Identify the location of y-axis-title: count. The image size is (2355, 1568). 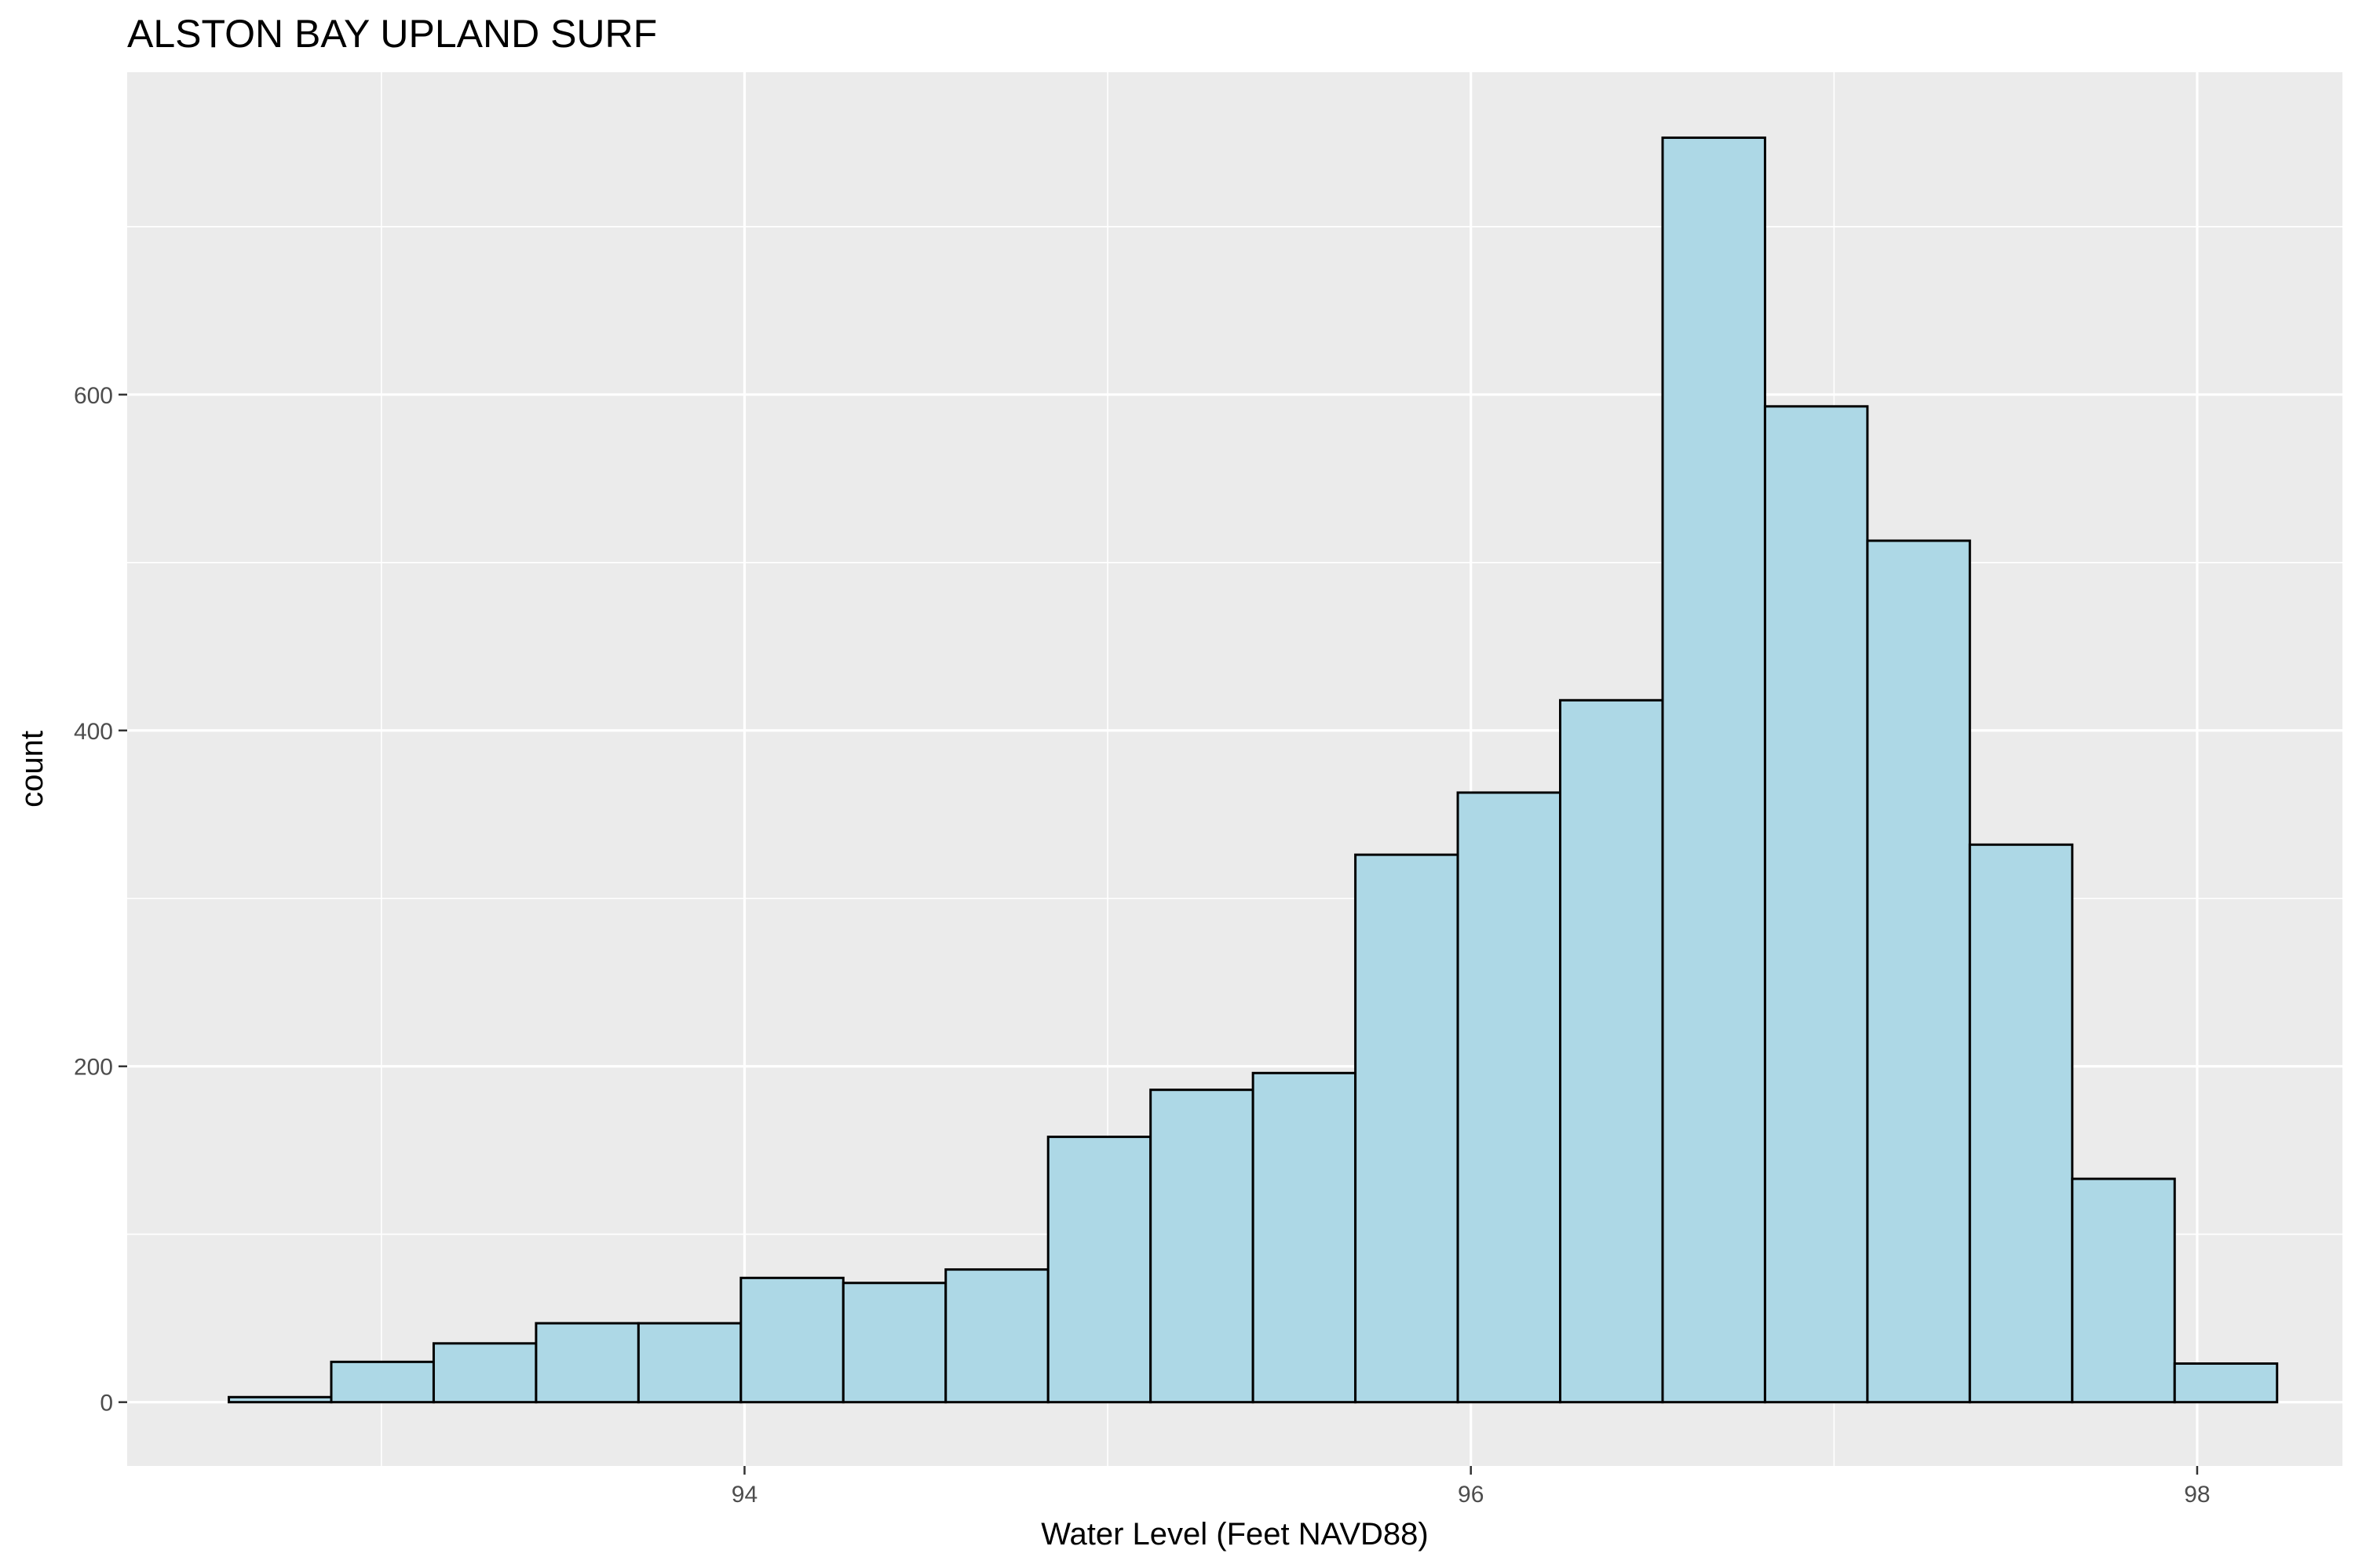
(32, 769).